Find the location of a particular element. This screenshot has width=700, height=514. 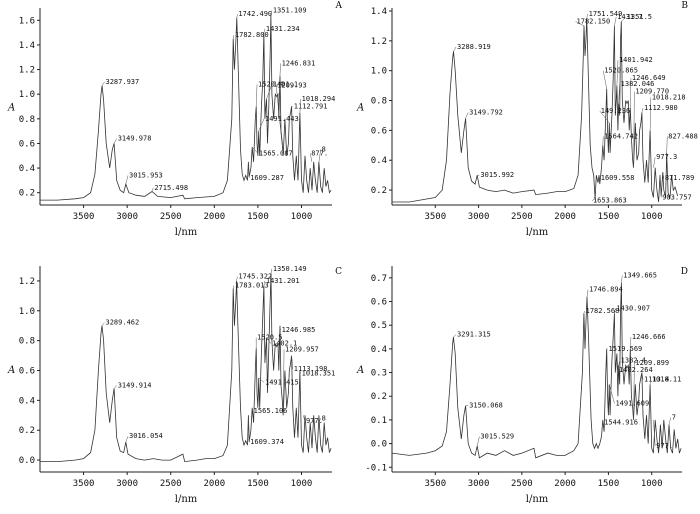

peak-label: 3291.315 is located at coordinates (474, 335).